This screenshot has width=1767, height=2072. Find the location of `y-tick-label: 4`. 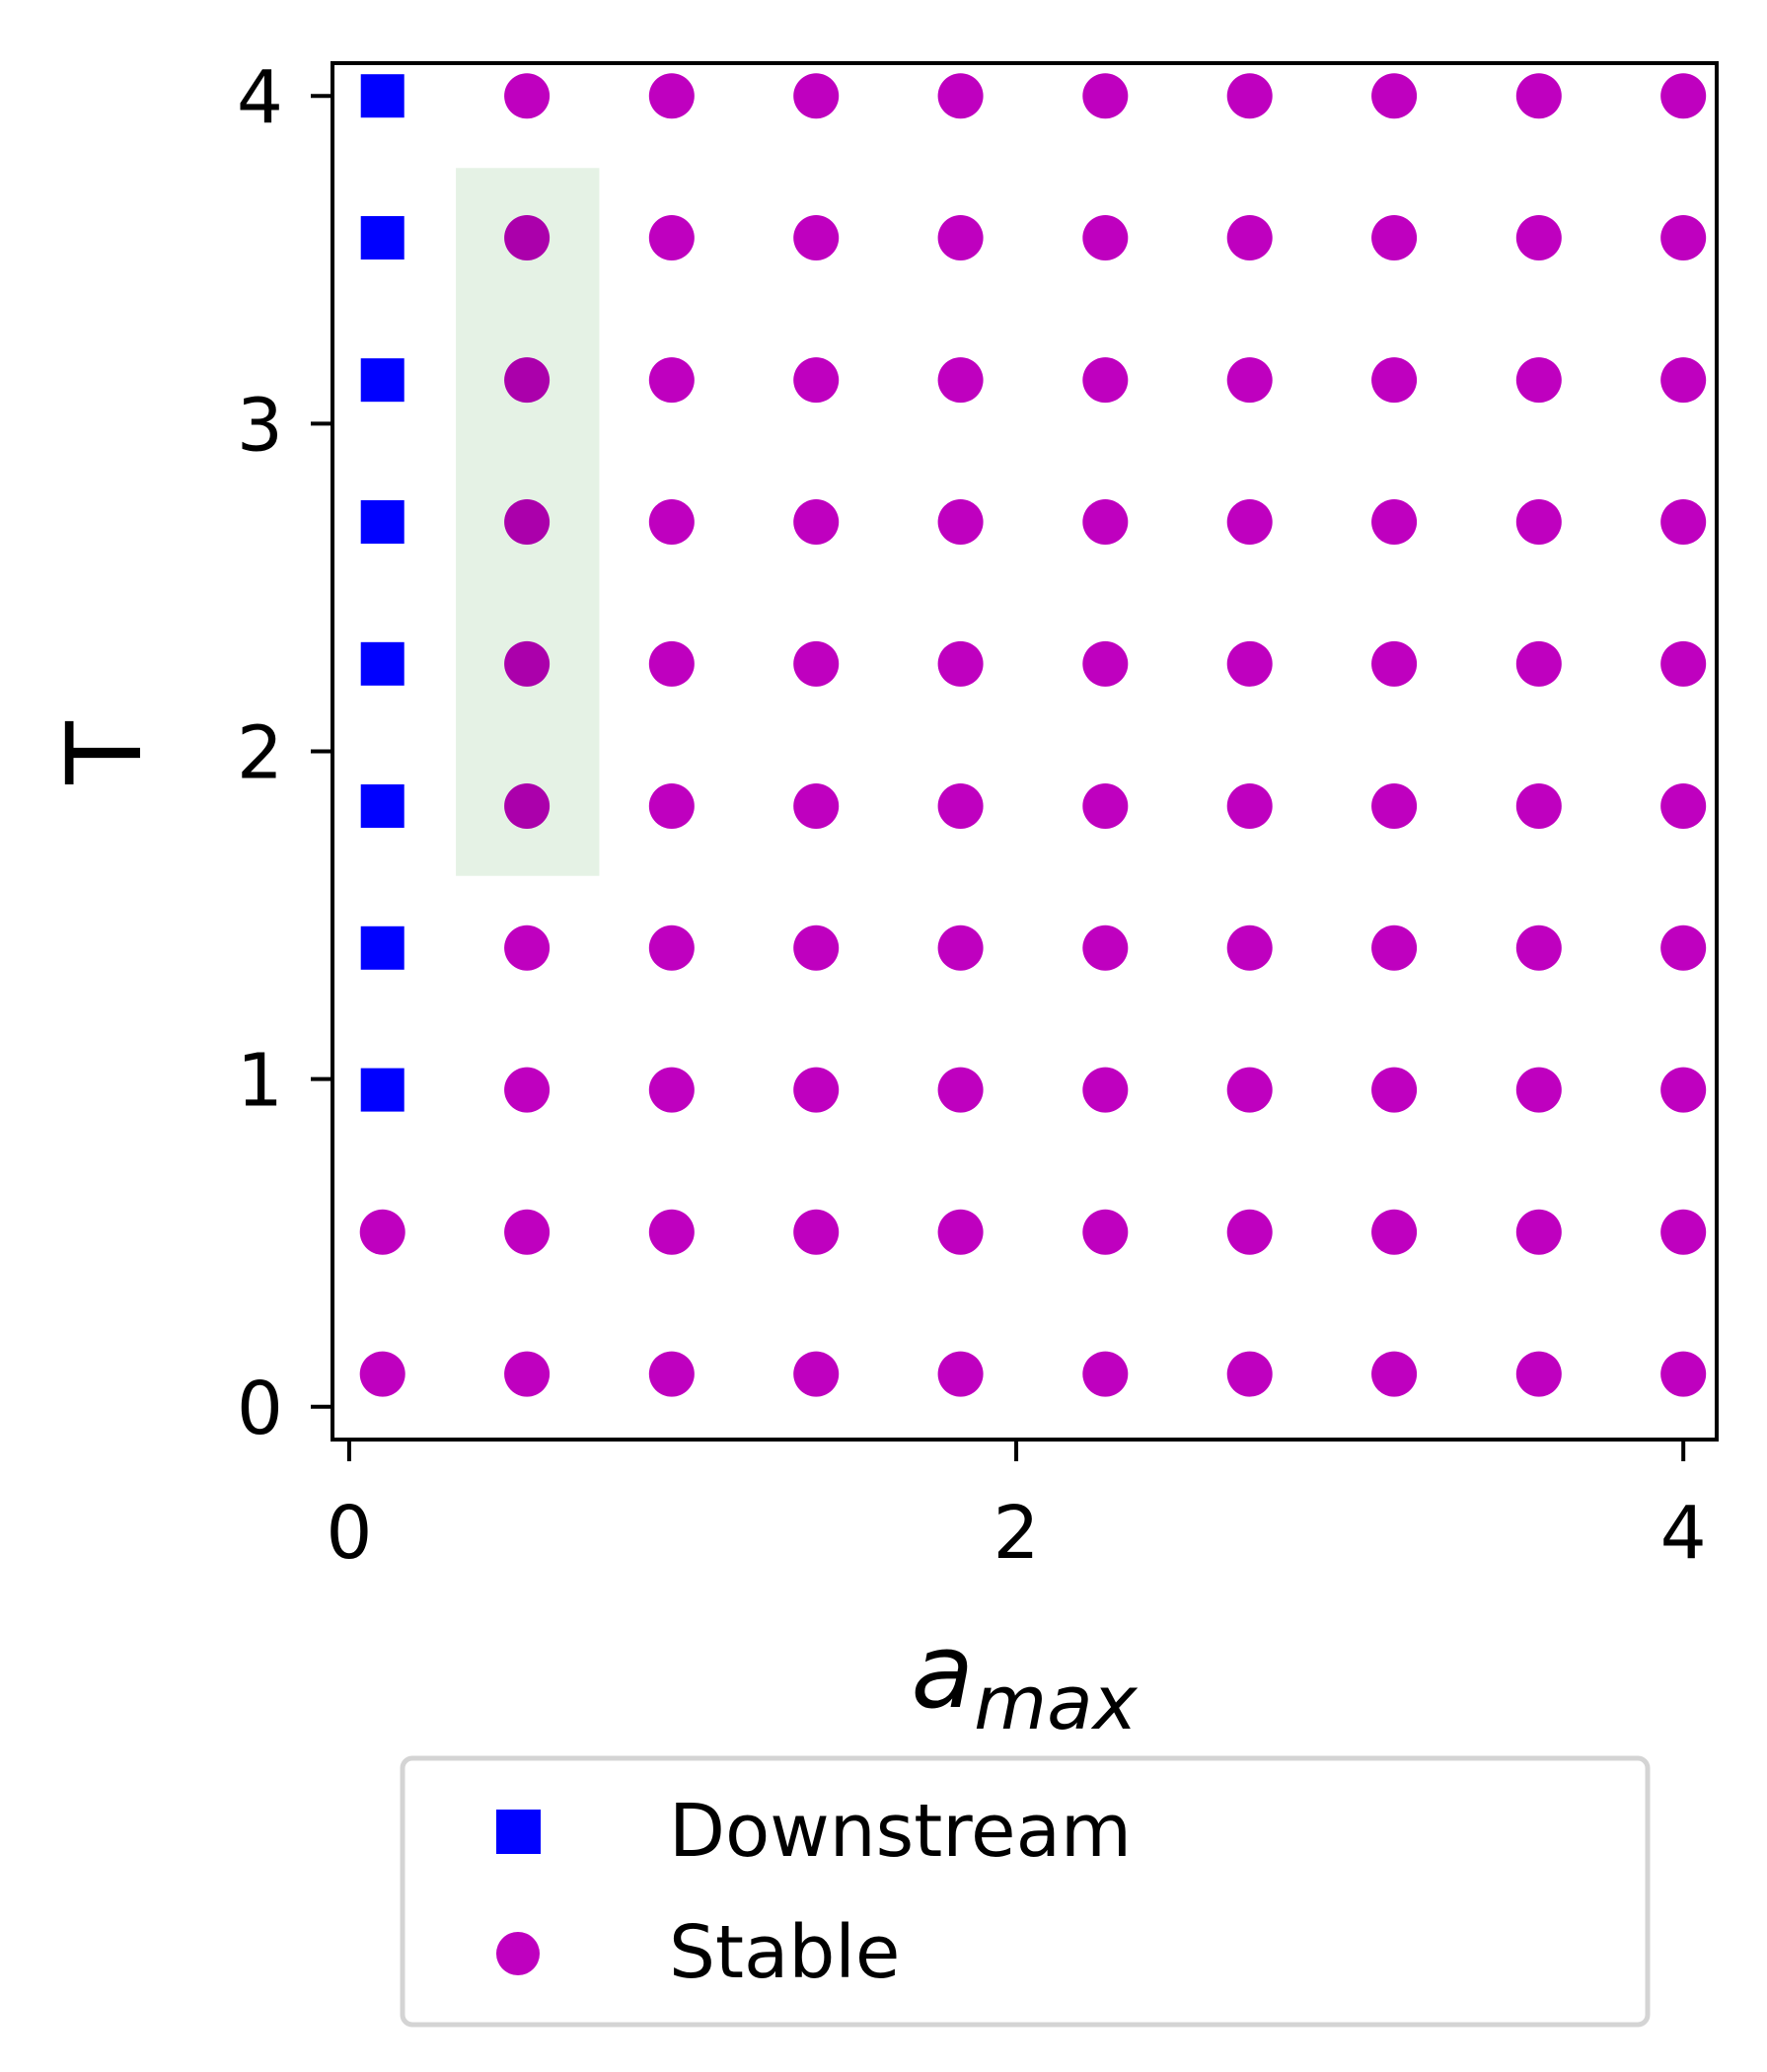

y-tick-label: 4 is located at coordinates (260, 98).